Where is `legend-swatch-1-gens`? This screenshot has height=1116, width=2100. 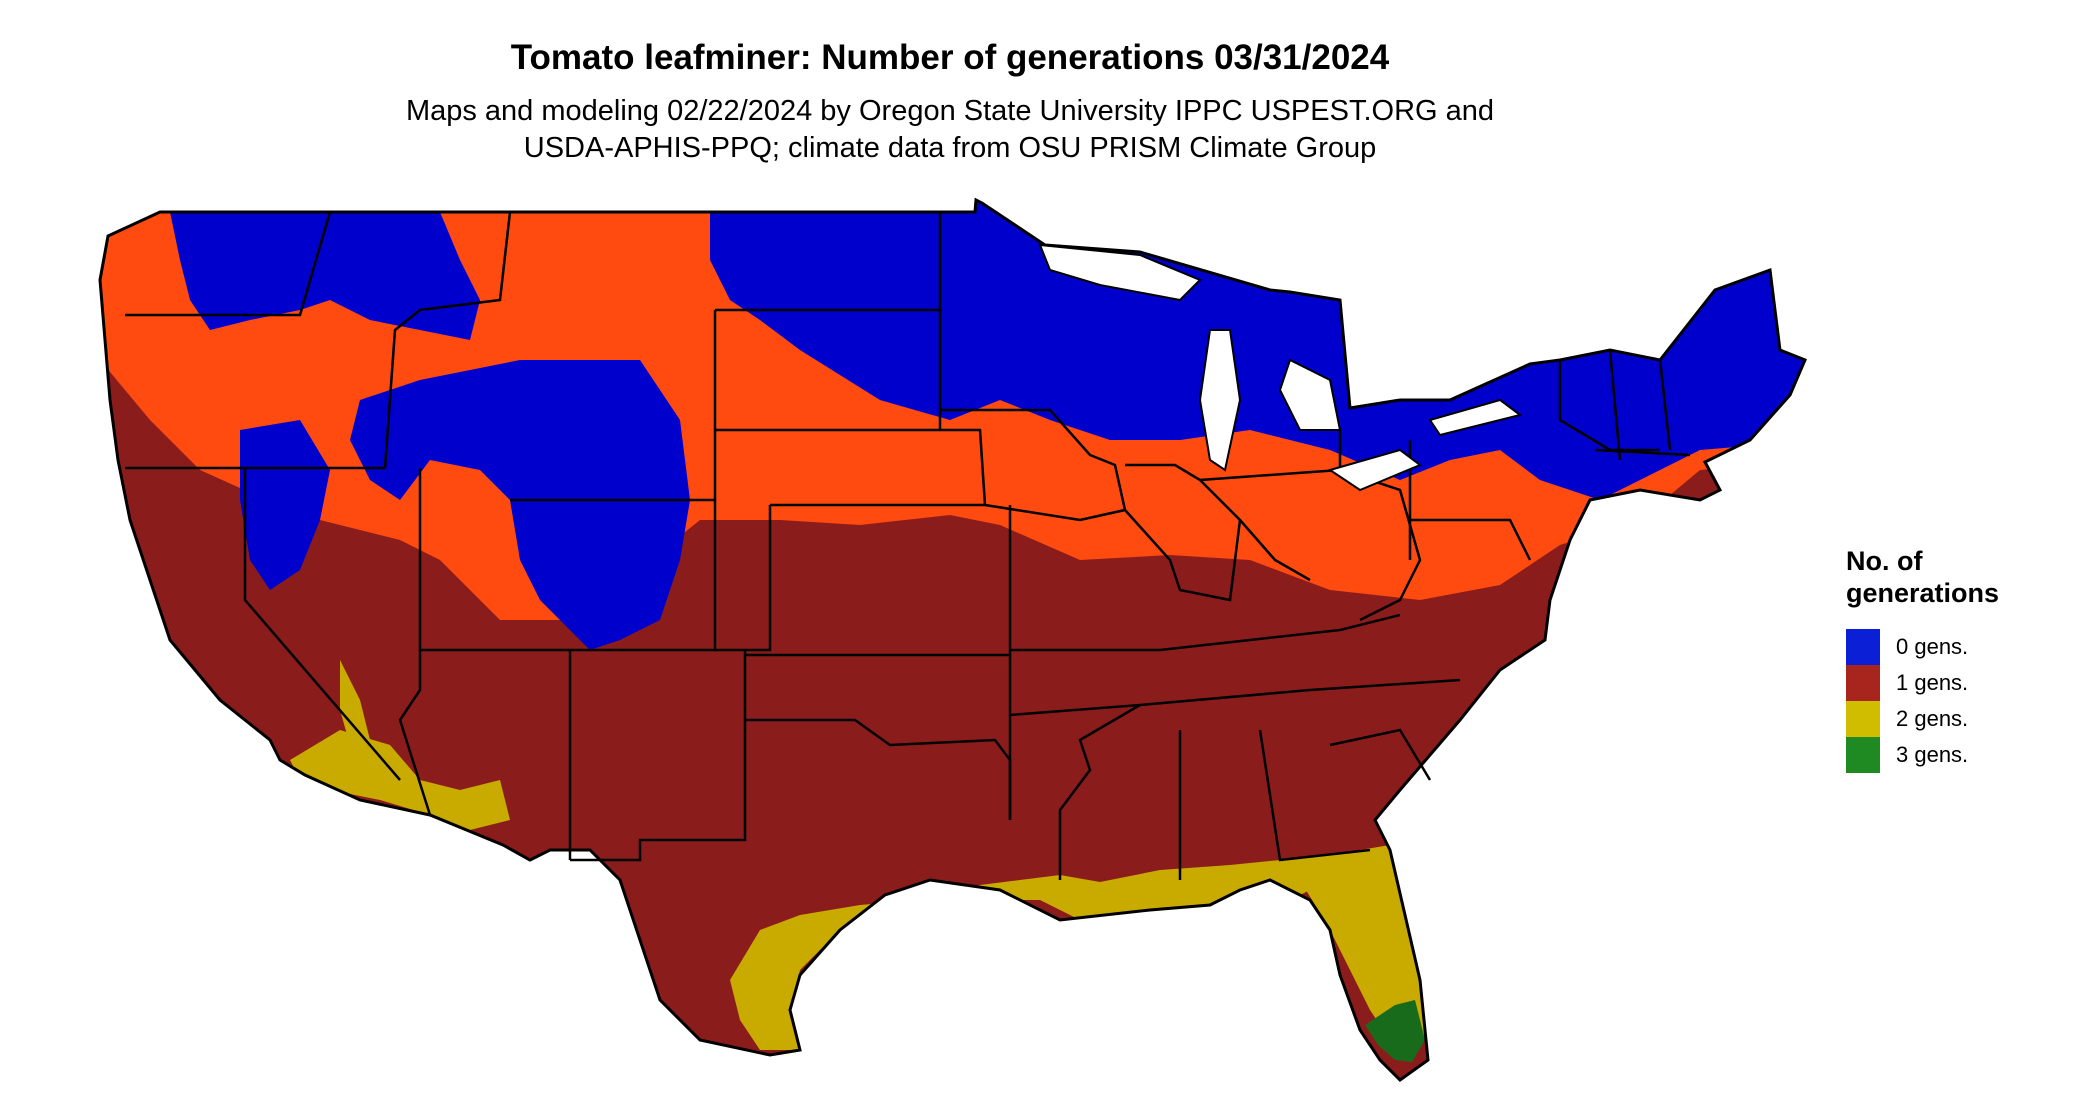 legend-swatch-1-gens is located at coordinates (1863, 683).